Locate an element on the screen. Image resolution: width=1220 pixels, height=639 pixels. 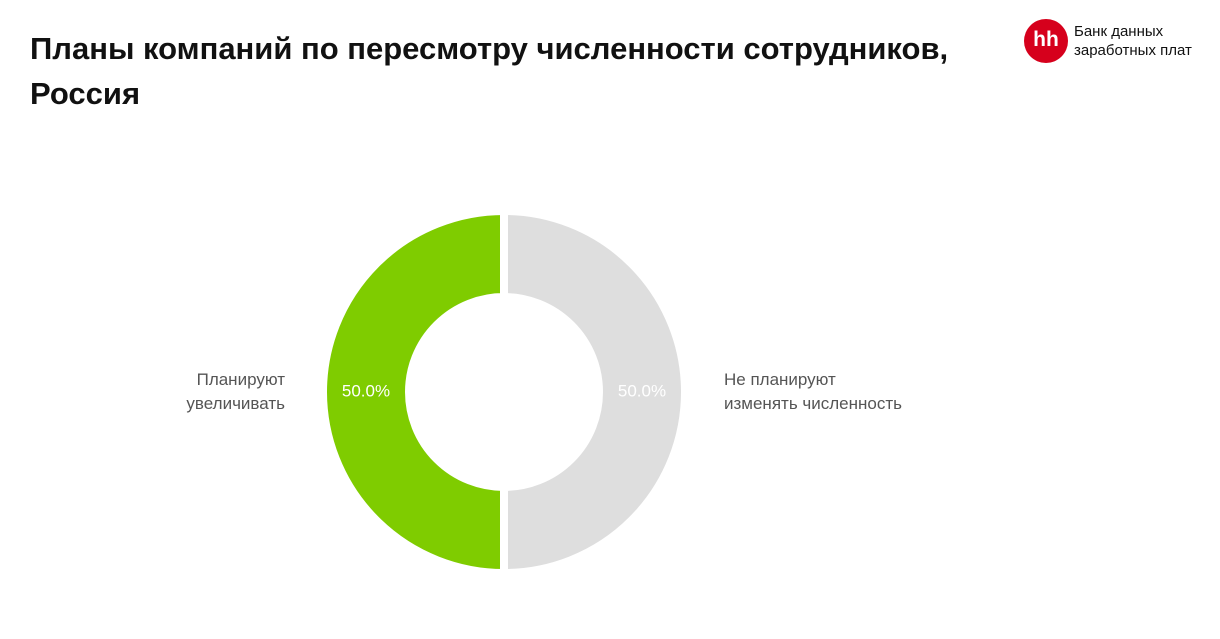
logo-mark: hh is located at coordinates (1046, 41).